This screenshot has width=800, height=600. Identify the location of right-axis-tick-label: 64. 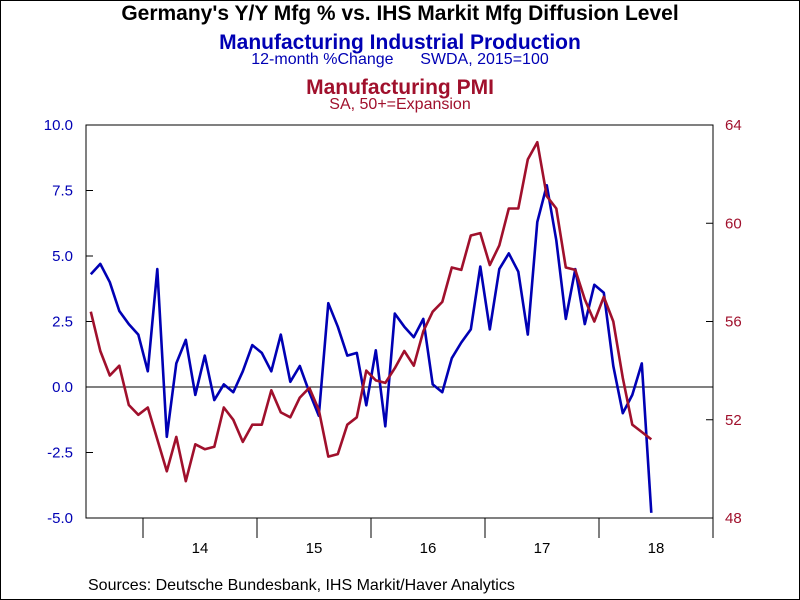
(733, 125).